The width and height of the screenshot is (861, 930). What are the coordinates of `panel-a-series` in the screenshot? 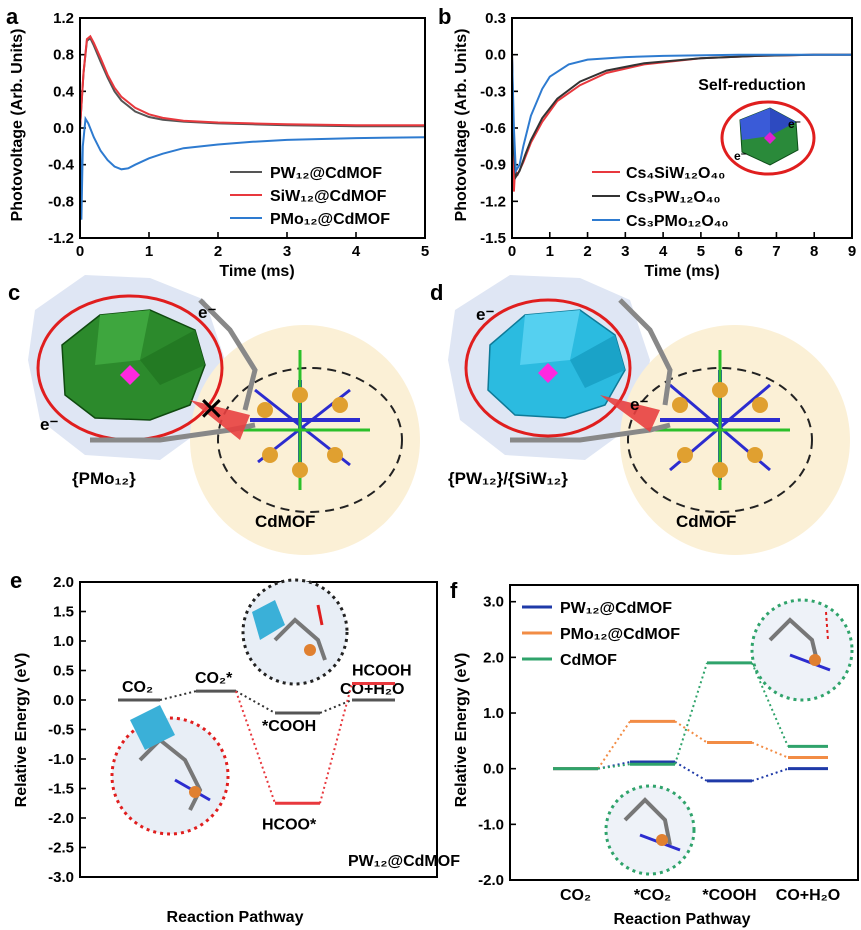 It's located at (252, 127).